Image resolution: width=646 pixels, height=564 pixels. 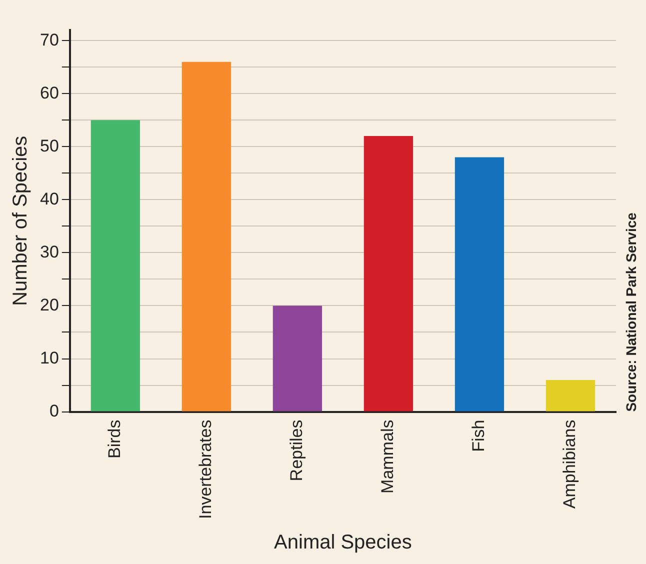 What do you see at coordinates (49, 198) in the screenshot?
I see `y-tick-label: 40` at bounding box center [49, 198].